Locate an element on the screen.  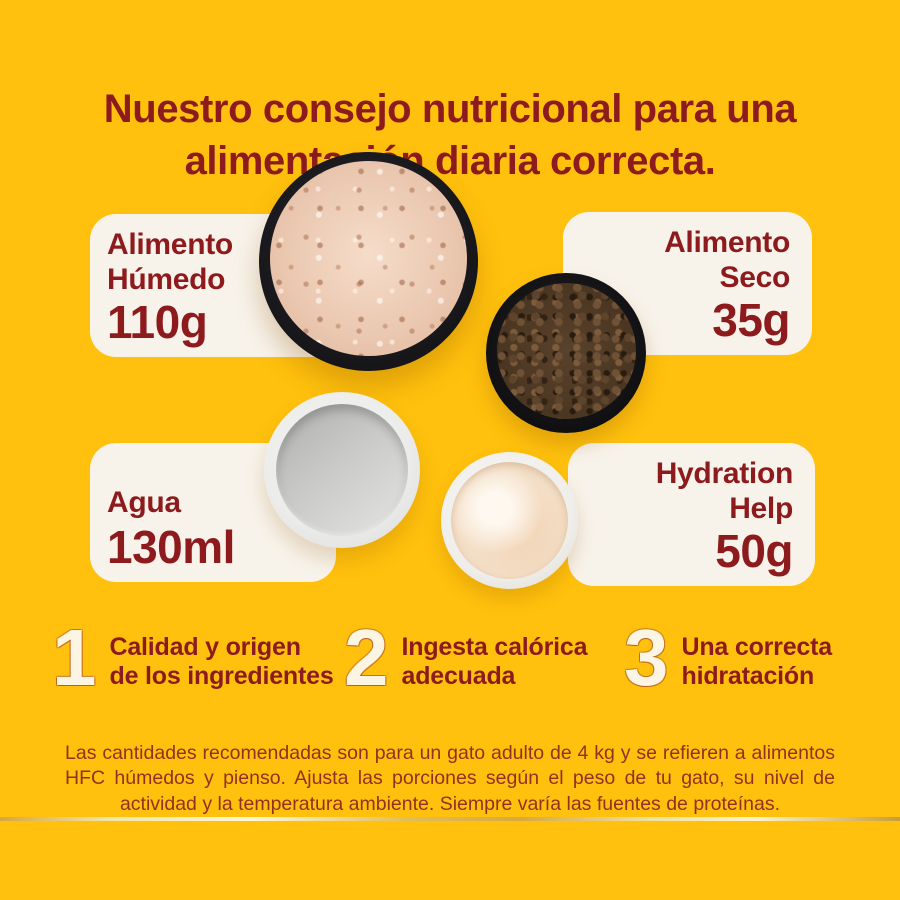
gold-divider-line is located at coordinates (450, 819).